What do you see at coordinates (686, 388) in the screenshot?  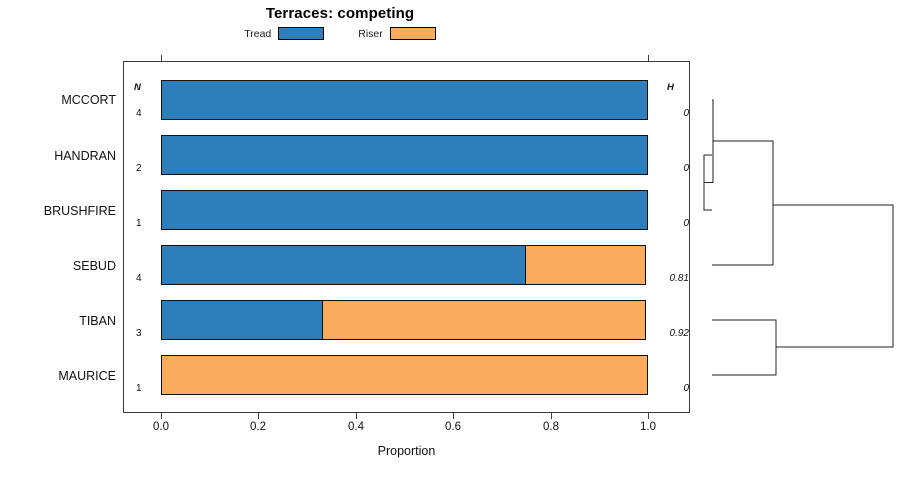 I see `row-h-maurice: 0` at bounding box center [686, 388].